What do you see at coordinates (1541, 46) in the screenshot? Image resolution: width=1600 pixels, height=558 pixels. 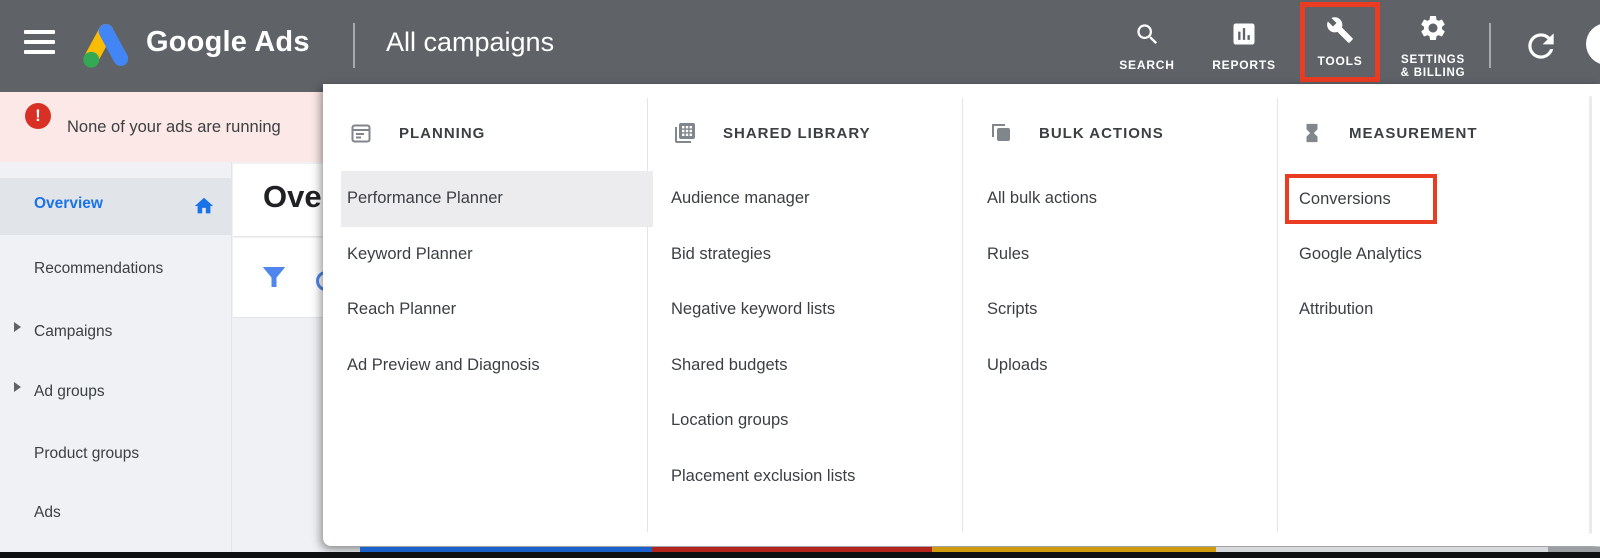 I see `refresh-icon` at bounding box center [1541, 46].